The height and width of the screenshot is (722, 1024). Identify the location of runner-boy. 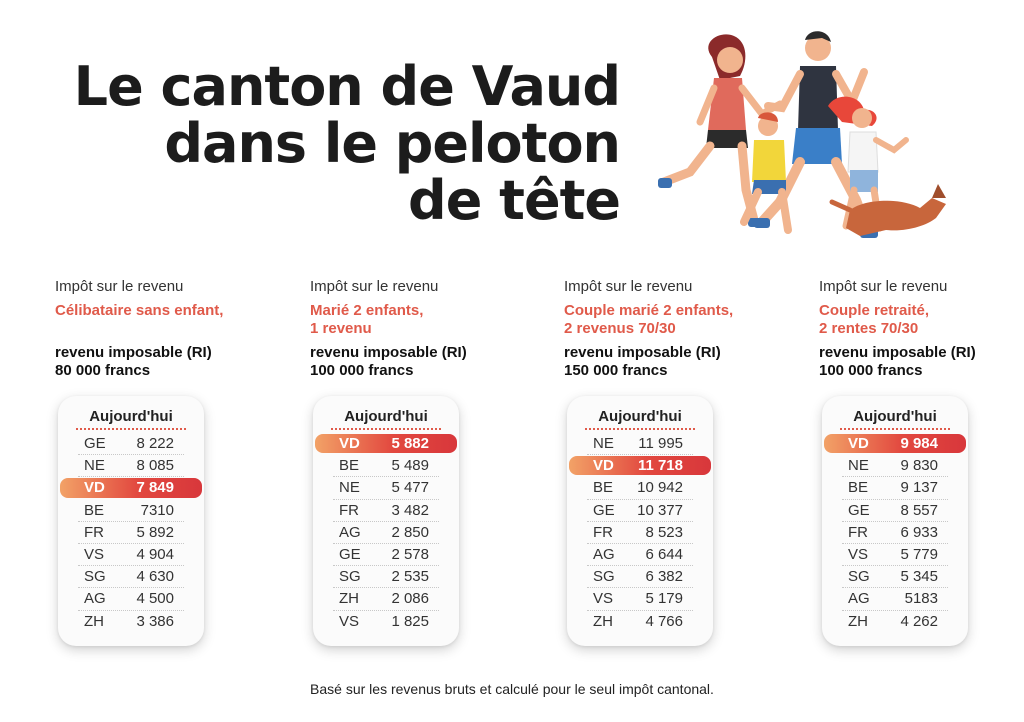
(766, 173).